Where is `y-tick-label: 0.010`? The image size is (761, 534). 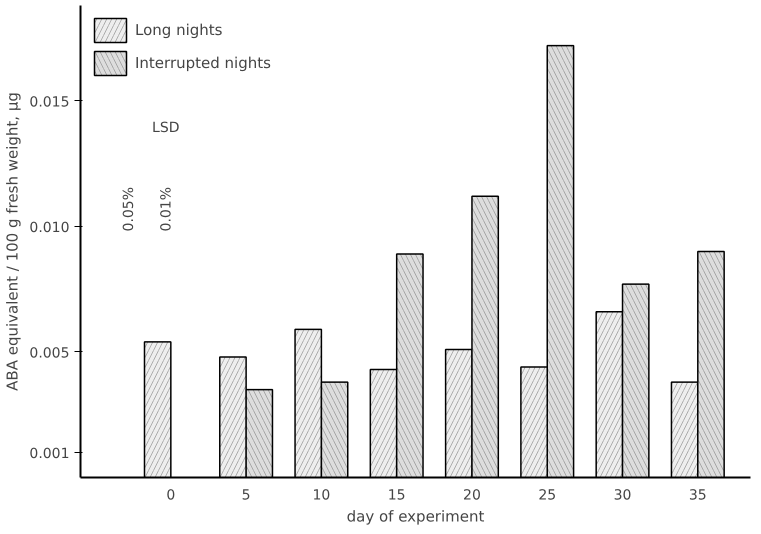 y-tick-label: 0.010 is located at coordinates (49, 228).